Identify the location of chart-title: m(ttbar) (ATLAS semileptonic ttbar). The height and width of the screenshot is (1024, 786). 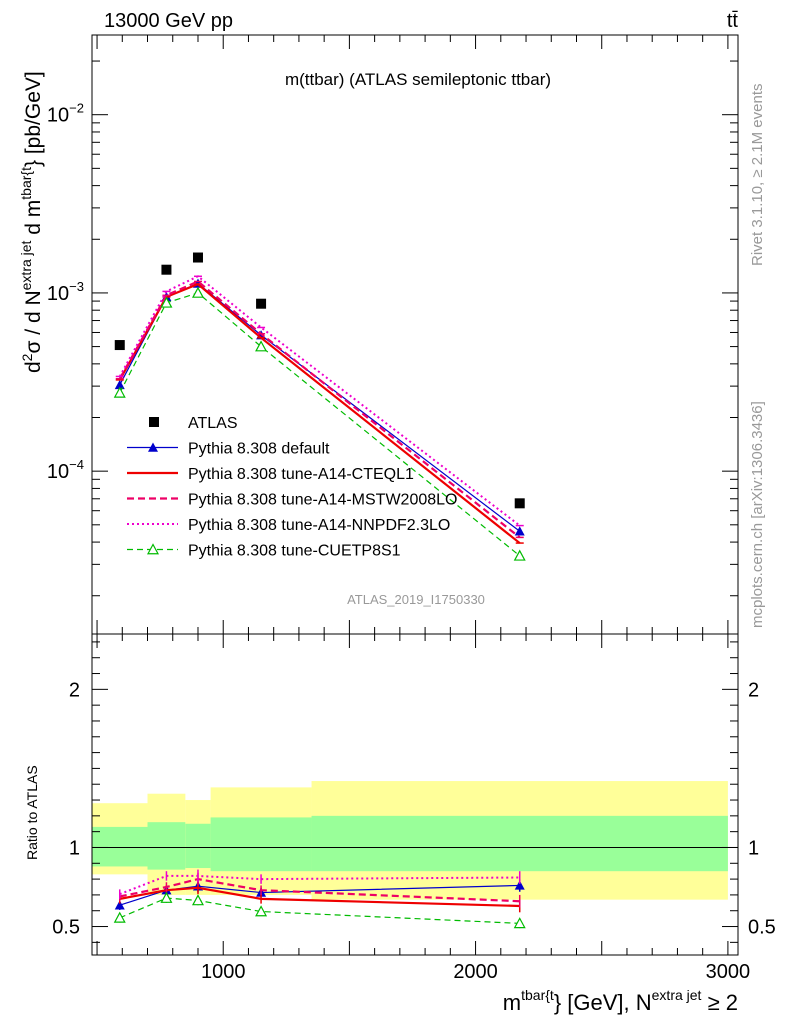
(418, 79).